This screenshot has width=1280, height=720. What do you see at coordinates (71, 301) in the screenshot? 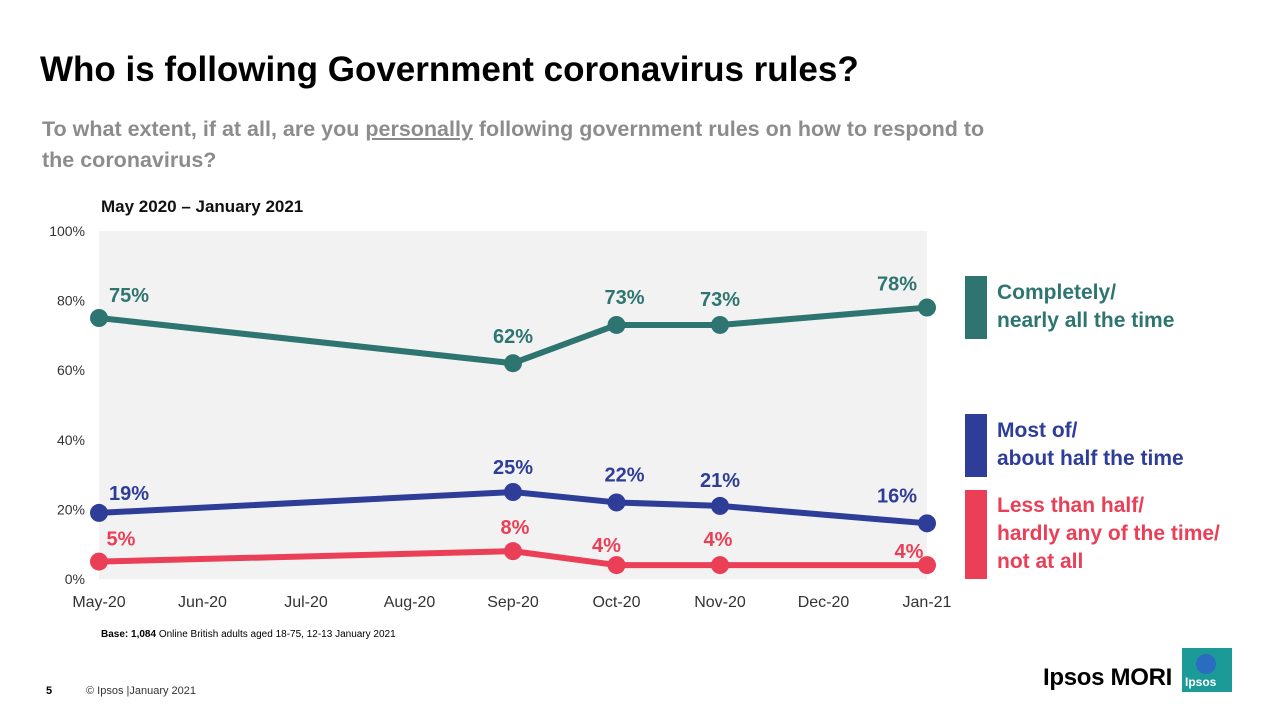
I see `y-tick-label: 80%` at bounding box center [71, 301].